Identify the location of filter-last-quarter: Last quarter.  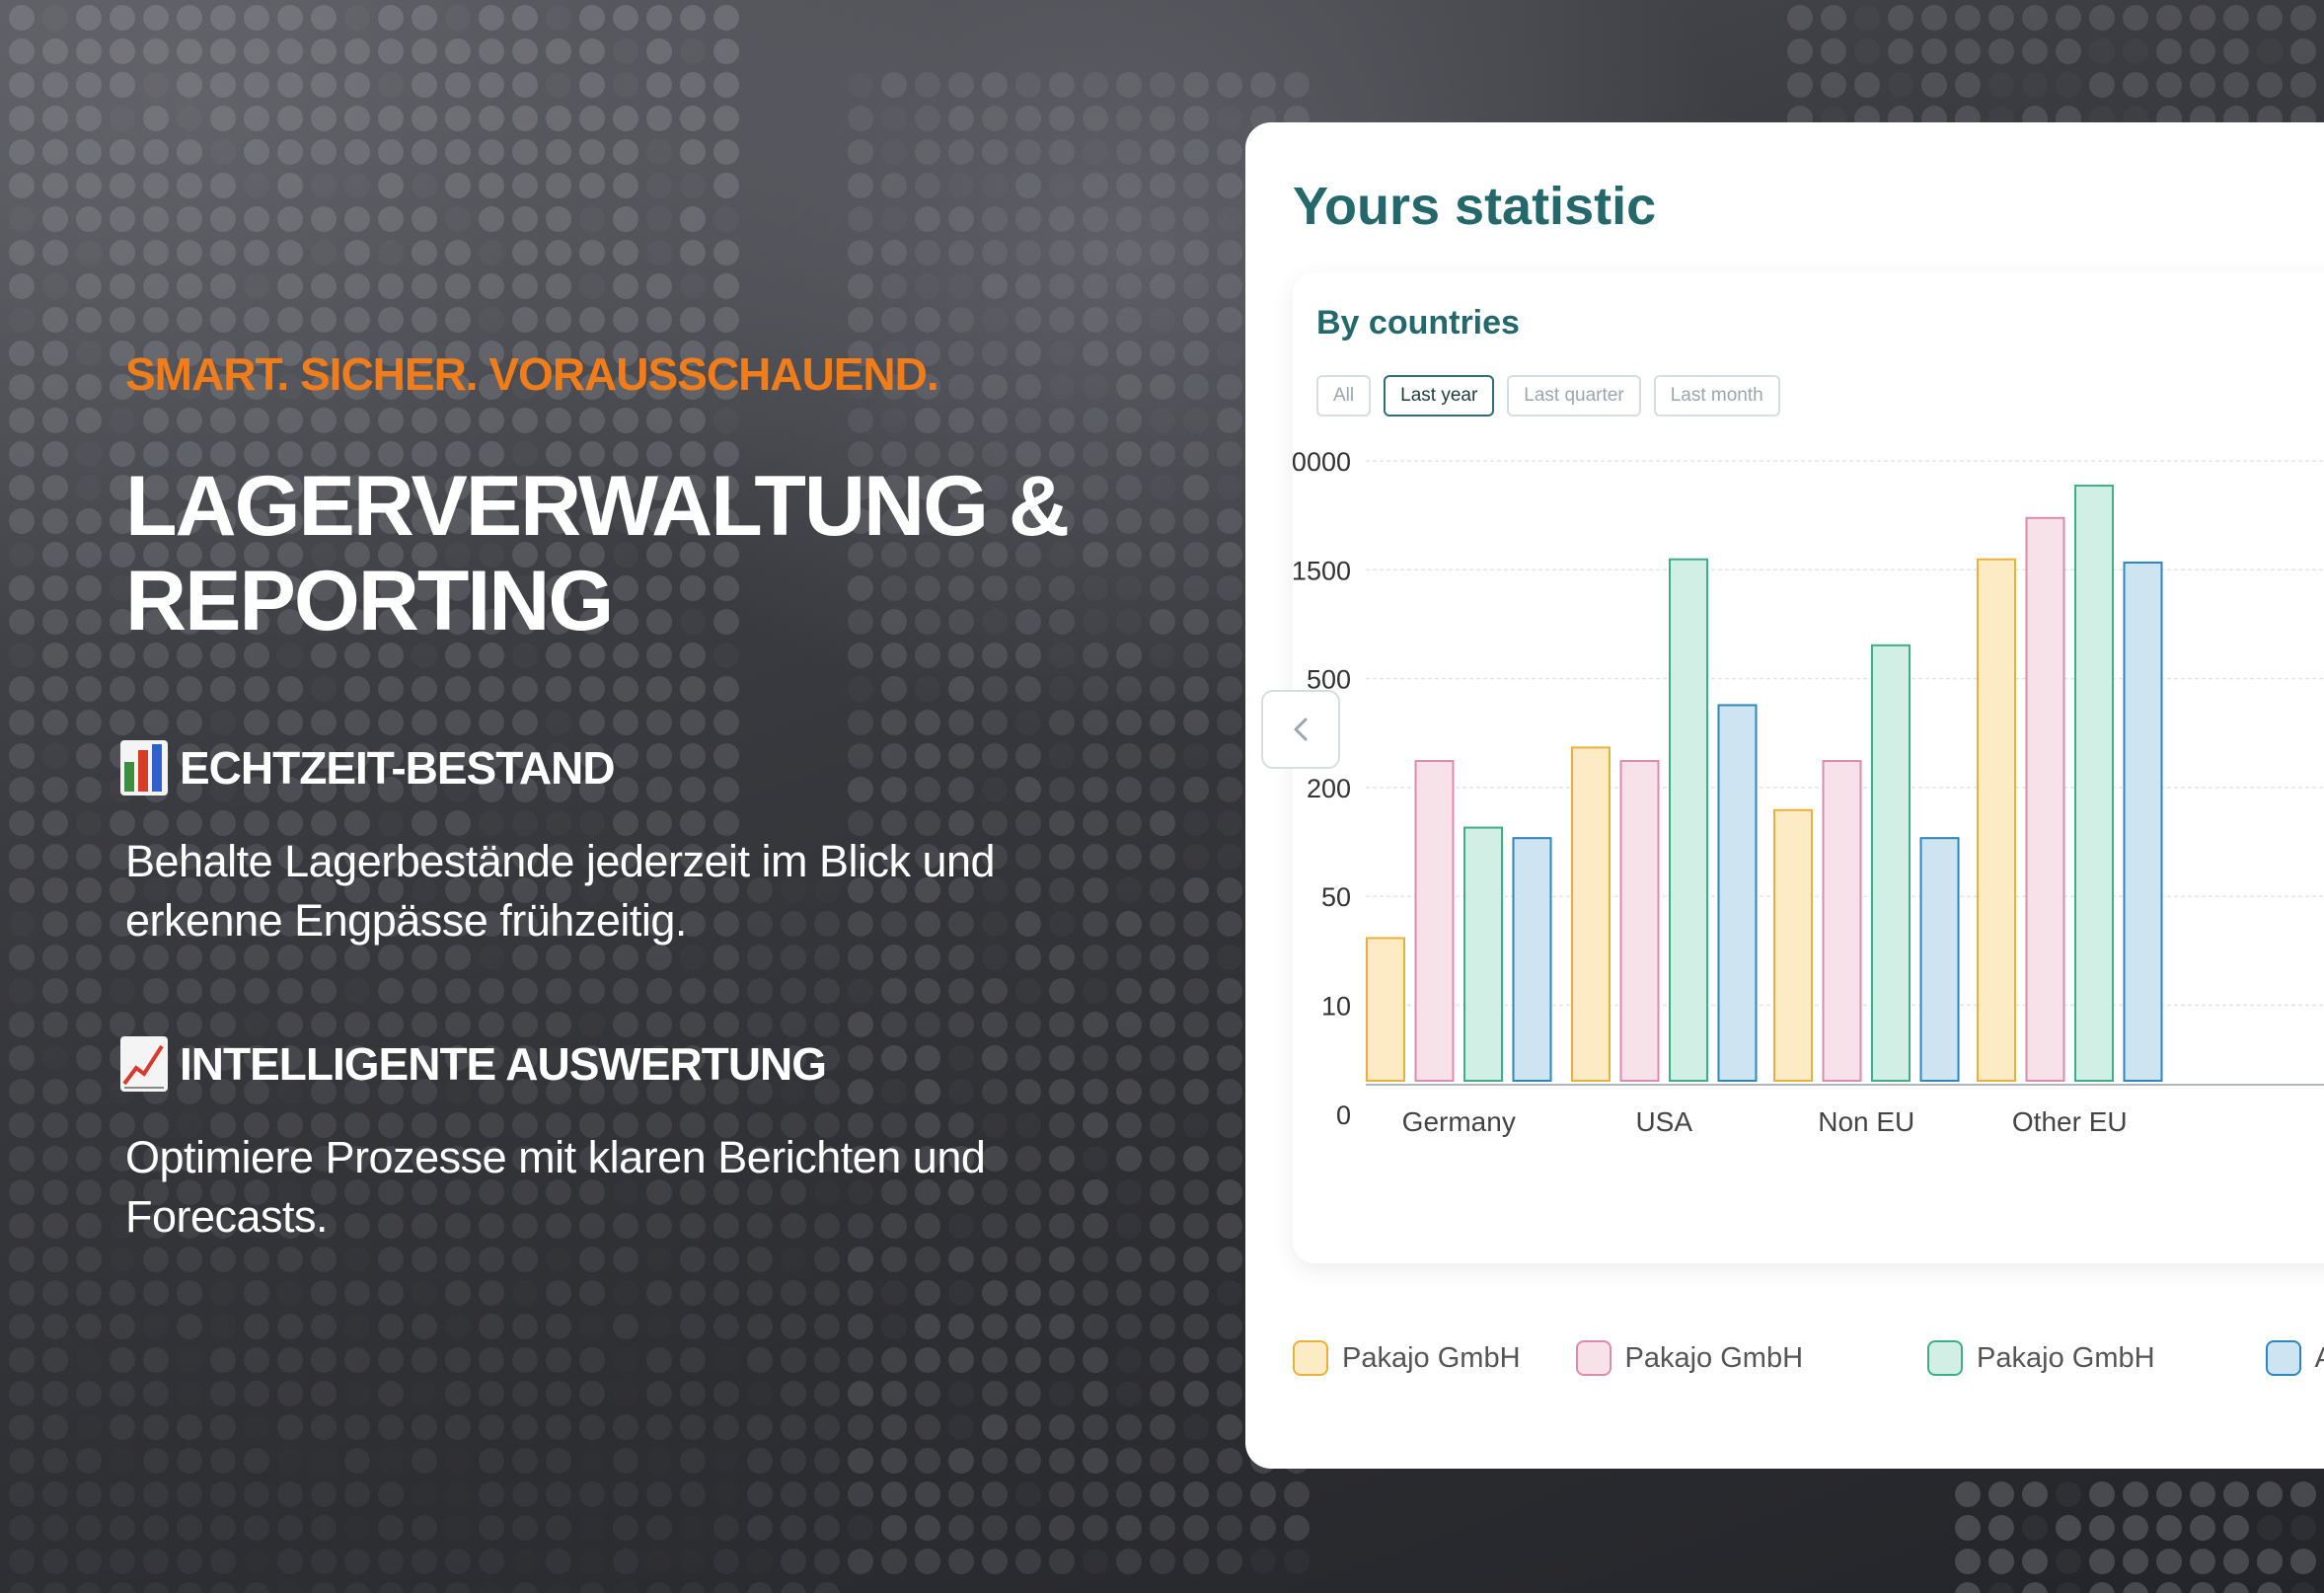
(1574, 396).